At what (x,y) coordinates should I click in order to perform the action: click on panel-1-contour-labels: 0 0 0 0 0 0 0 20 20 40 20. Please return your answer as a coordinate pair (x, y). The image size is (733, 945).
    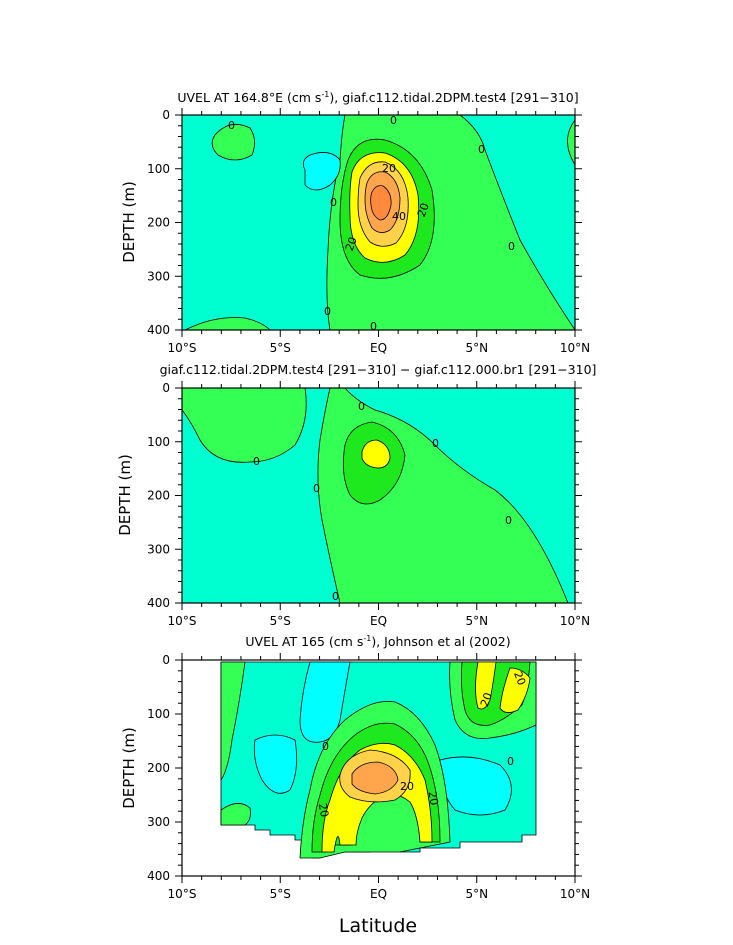
    Looking at the image, I should click on (371, 223).